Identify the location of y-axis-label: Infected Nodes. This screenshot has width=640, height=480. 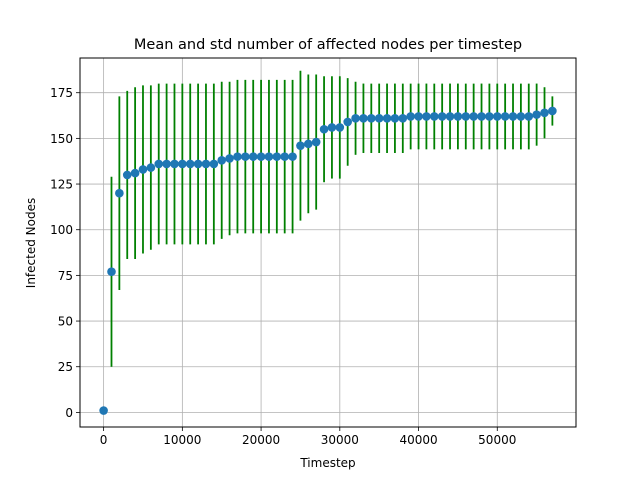
(31, 243).